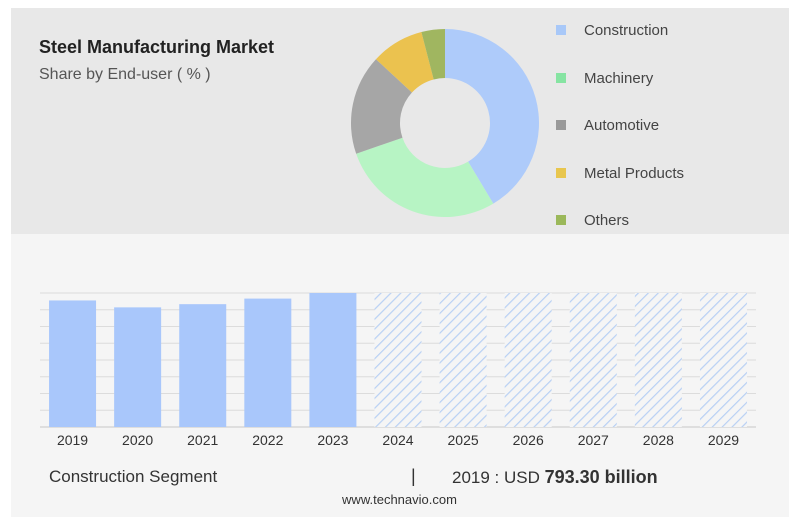 This screenshot has width=799, height=517. Describe the element at coordinates (433, 54) in the screenshot. I see `donut-slice-others` at that location.